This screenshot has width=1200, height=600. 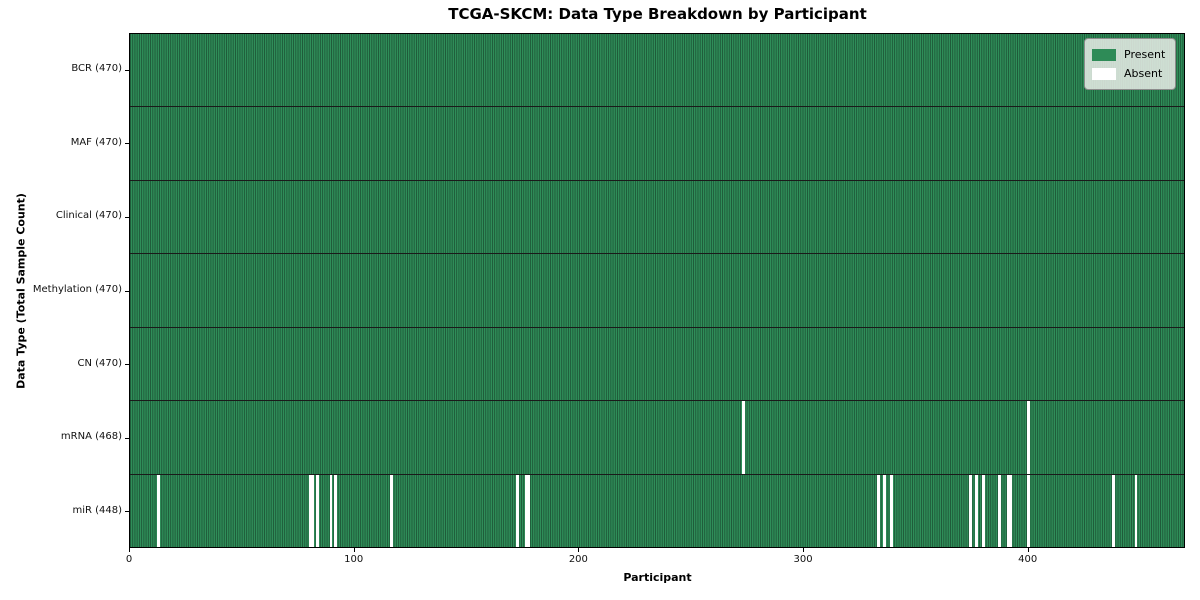 I want to click on heatmap-row-CN, so click(x=657, y=363).